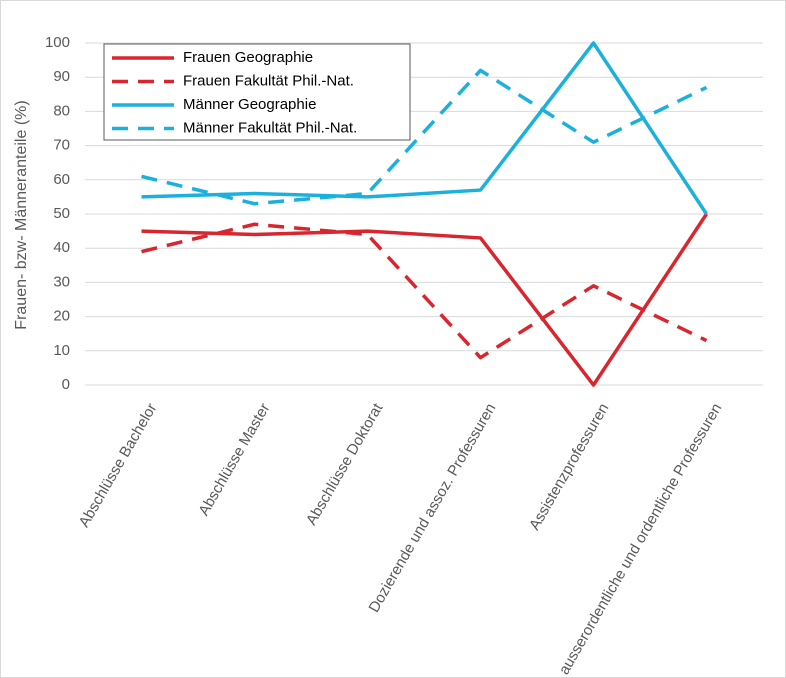  What do you see at coordinates (61, 76) in the screenshot?
I see `y-tick-label: 90` at bounding box center [61, 76].